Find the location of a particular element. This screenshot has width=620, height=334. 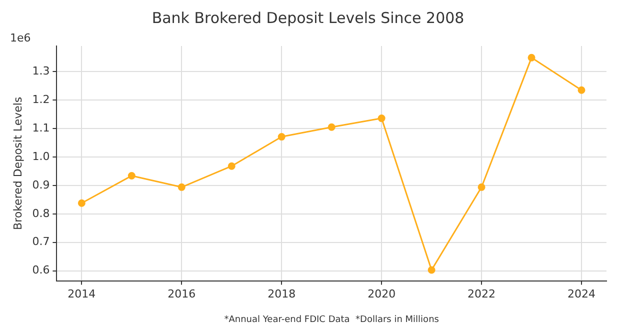

y-tick-label: 1.1 is located at coordinates (41, 127).